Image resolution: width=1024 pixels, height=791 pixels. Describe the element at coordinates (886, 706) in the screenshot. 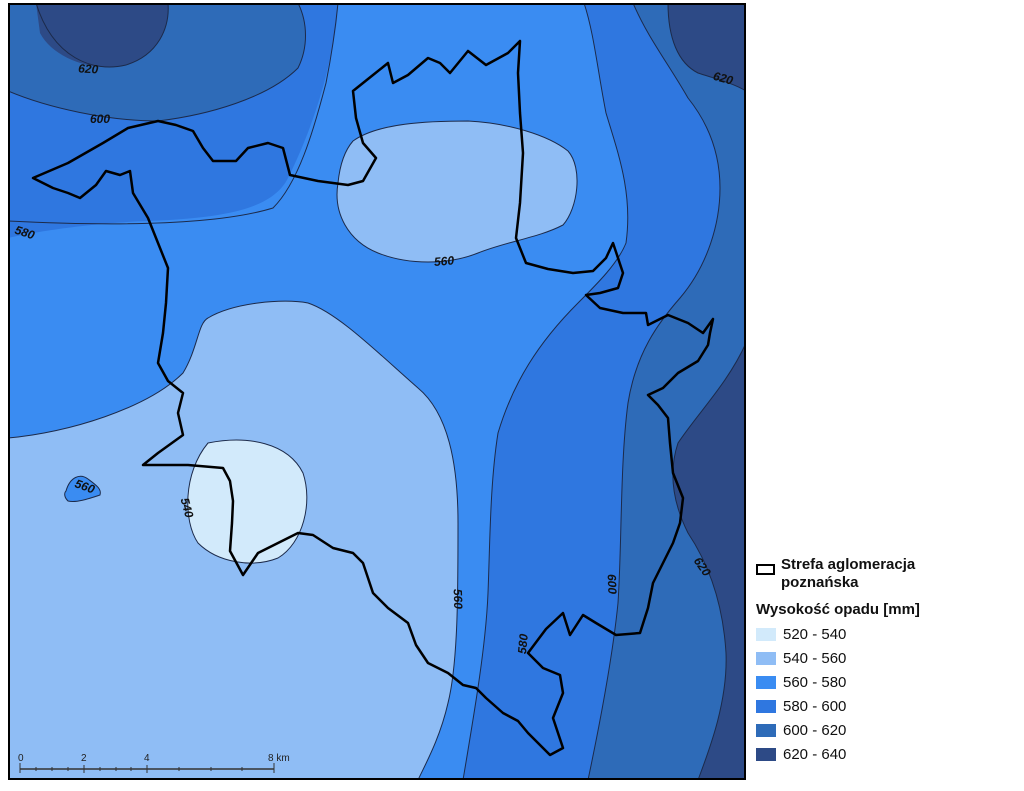

I see `legend-item: 580 - 600` at that location.